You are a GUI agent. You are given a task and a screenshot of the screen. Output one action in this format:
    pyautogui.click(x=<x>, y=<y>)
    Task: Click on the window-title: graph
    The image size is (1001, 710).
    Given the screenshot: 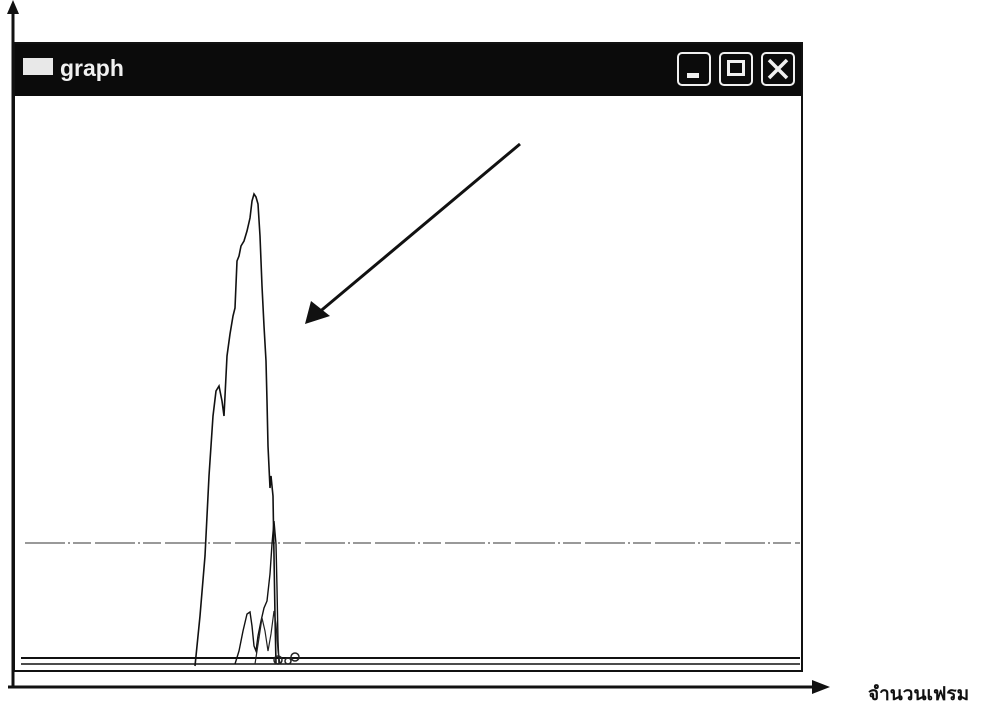 What is the action you would take?
    pyautogui.click(x=92, y=68)
    